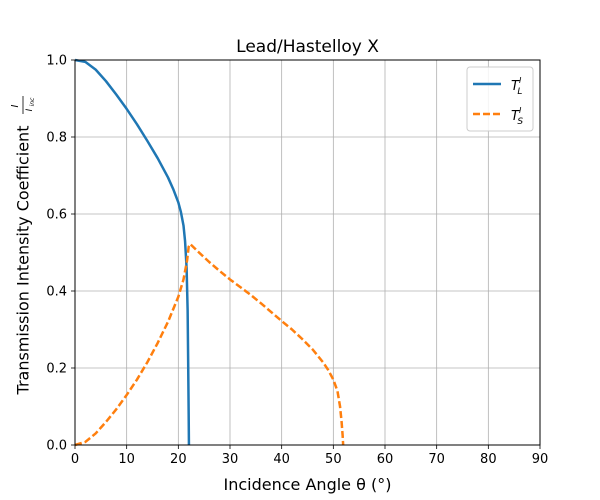 This screenshot has height=500, width=600. What do you see at coordinates (56, 292) in the screenshot?
I see `y-tick-label: 0.4` at bounding box center [56, 292].